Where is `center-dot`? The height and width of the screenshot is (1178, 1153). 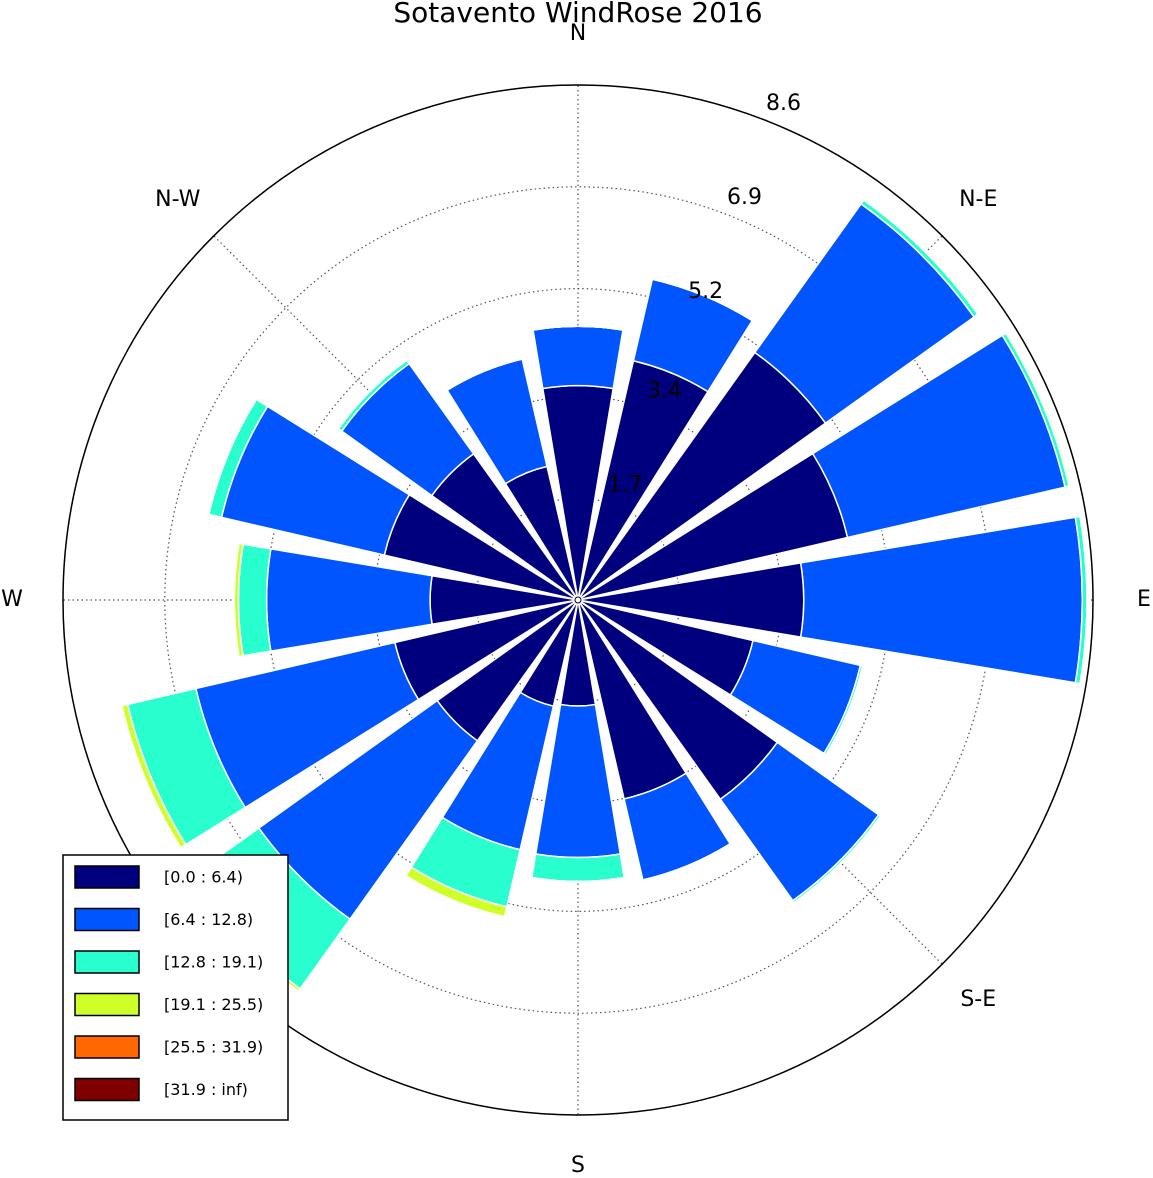
center-dot is located at coordinates (578, 600).